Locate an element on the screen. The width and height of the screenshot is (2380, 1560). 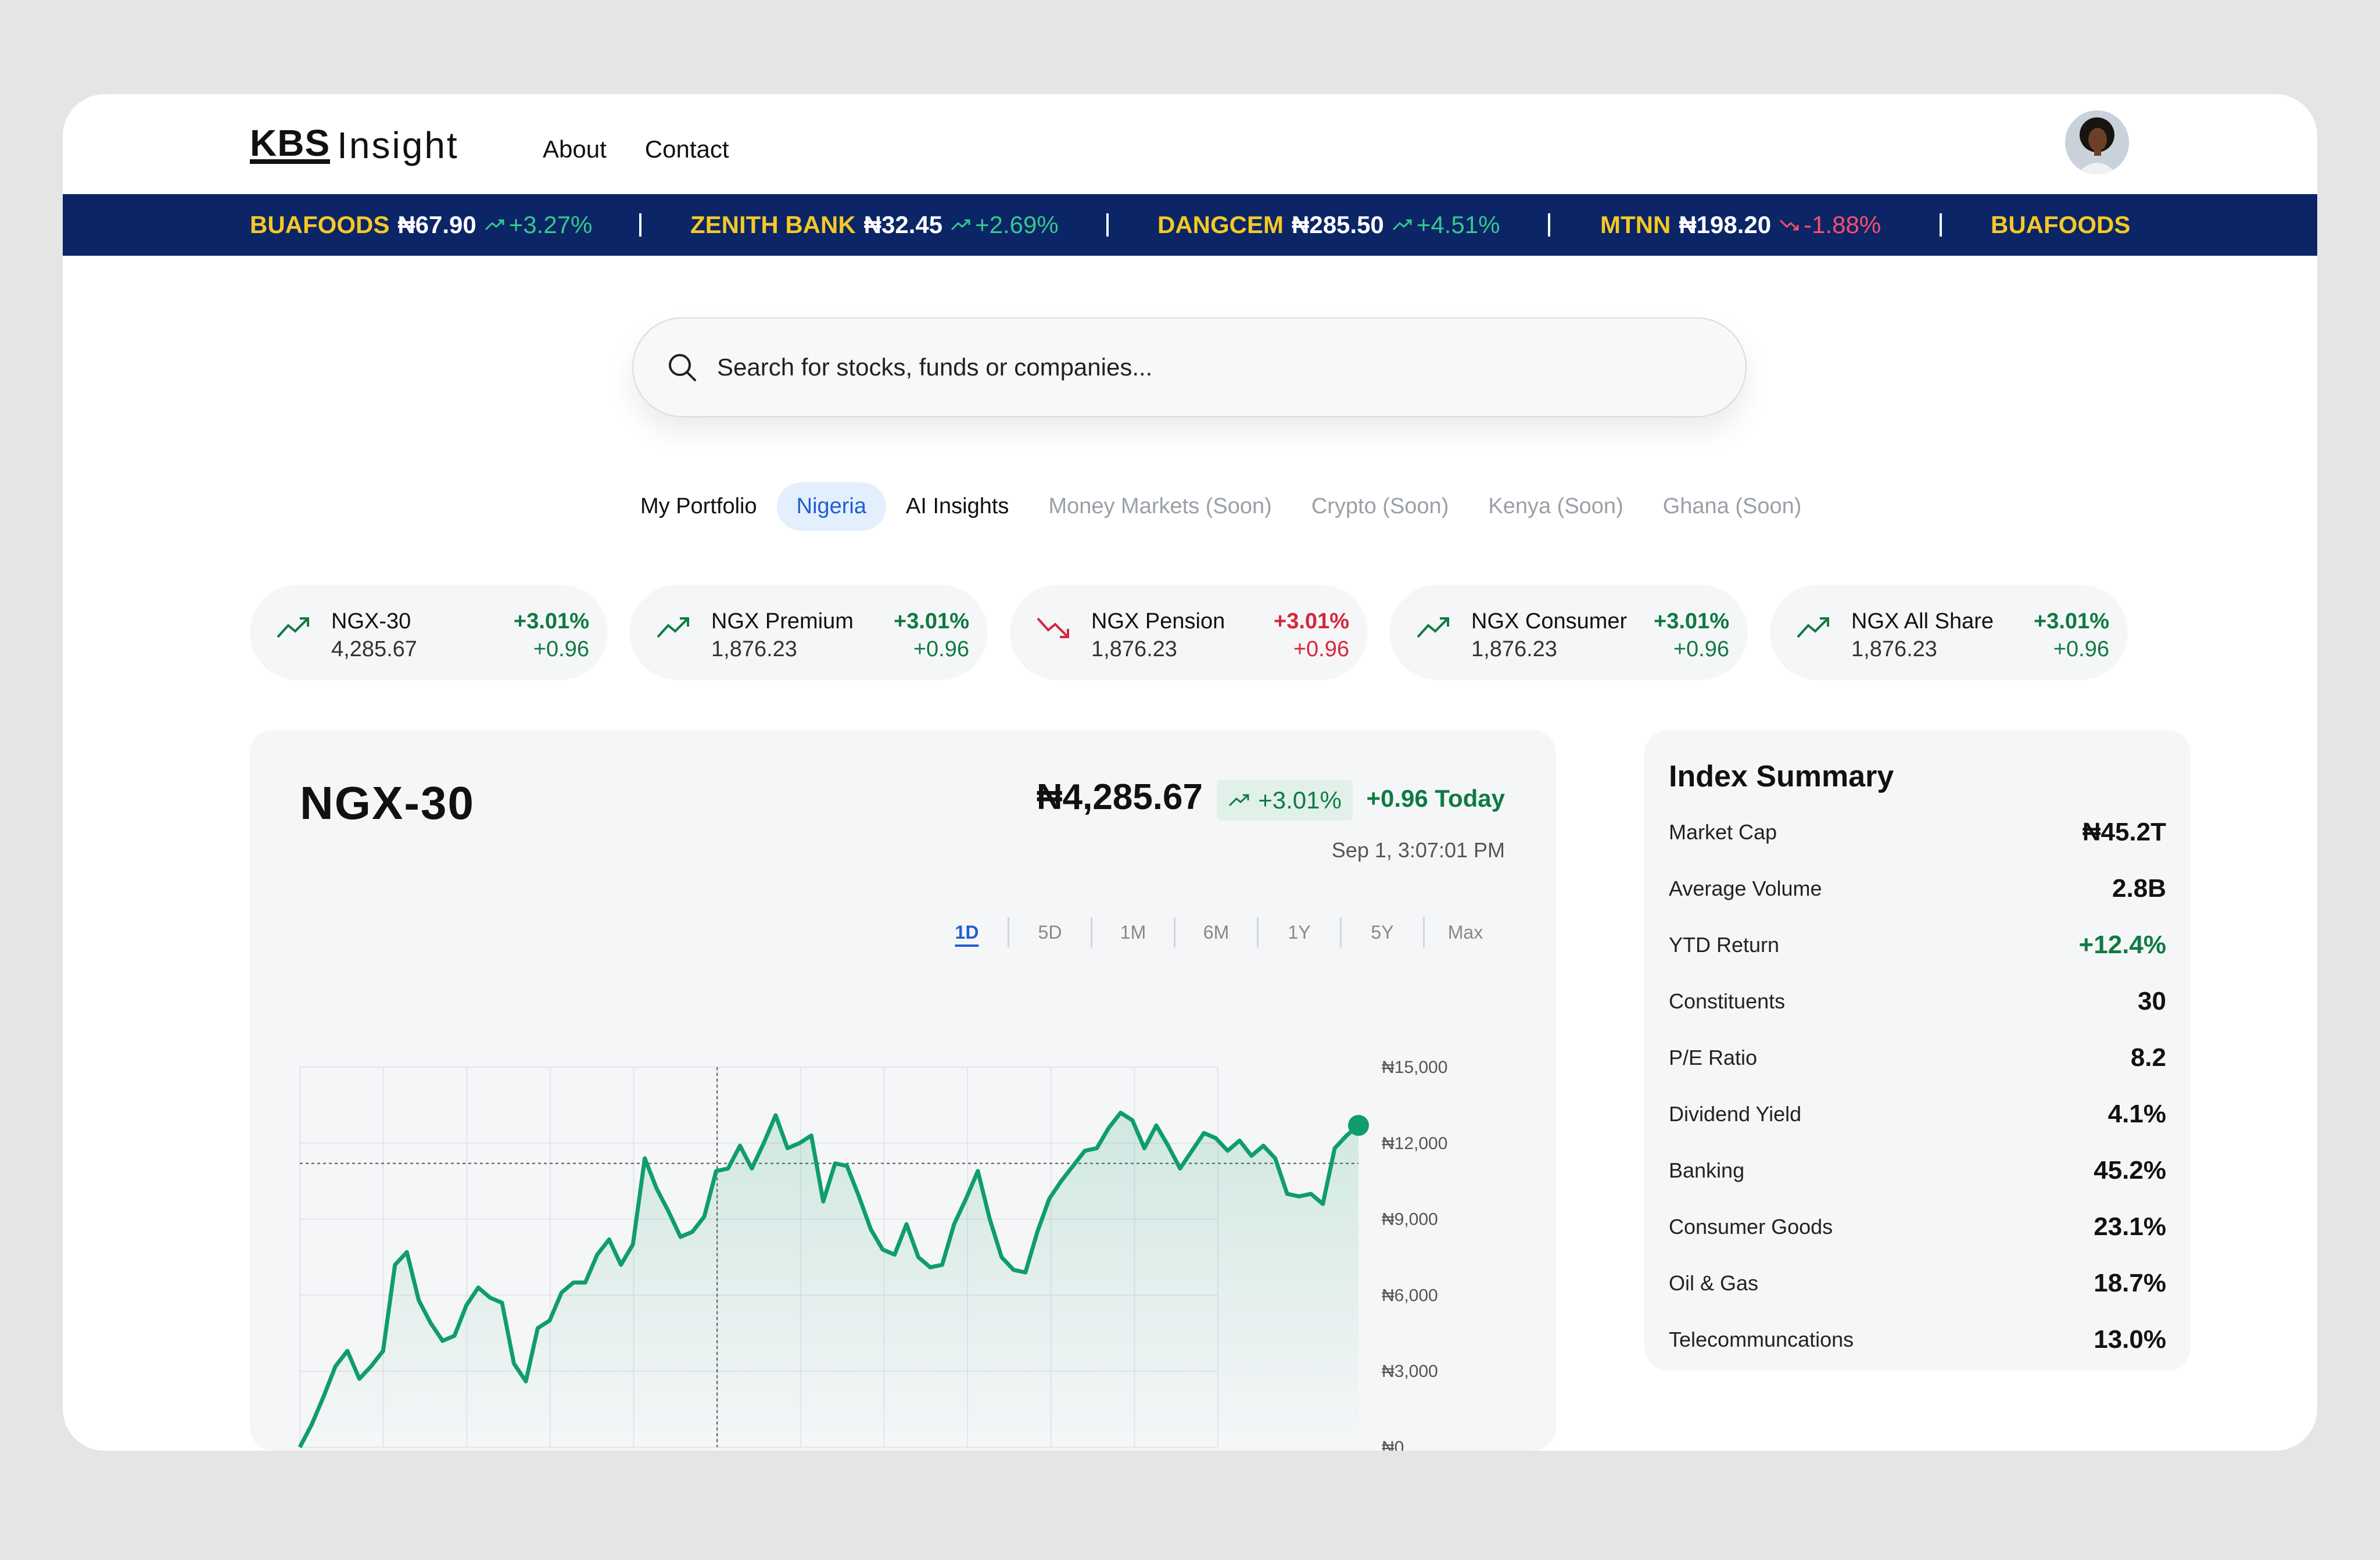
summary-label: Telecommuncations is located at coordinates (1761, 1339).